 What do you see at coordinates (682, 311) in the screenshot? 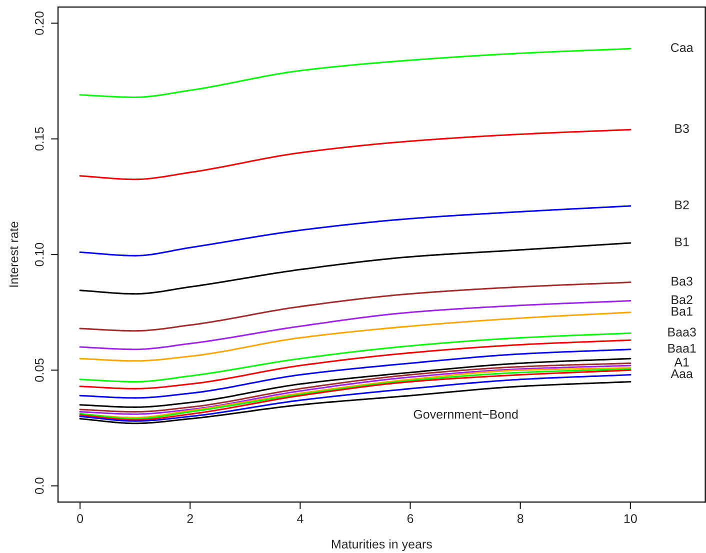
I see `text: Ba1` at bounding box center [682, 311].